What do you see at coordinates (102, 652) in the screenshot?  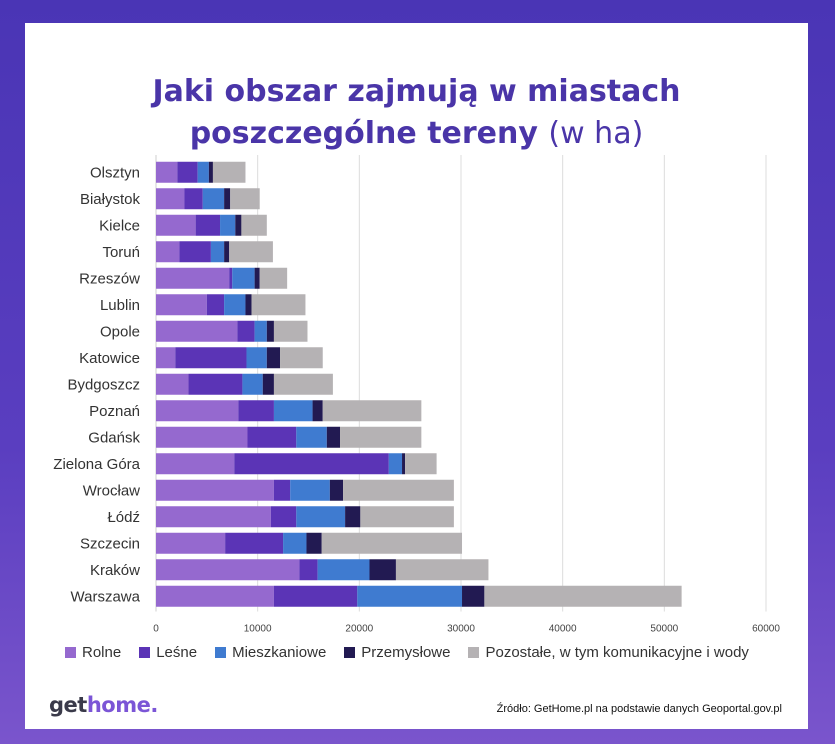 I see `legend-label-rolne: Rolne` at bounding box center [102, 652].